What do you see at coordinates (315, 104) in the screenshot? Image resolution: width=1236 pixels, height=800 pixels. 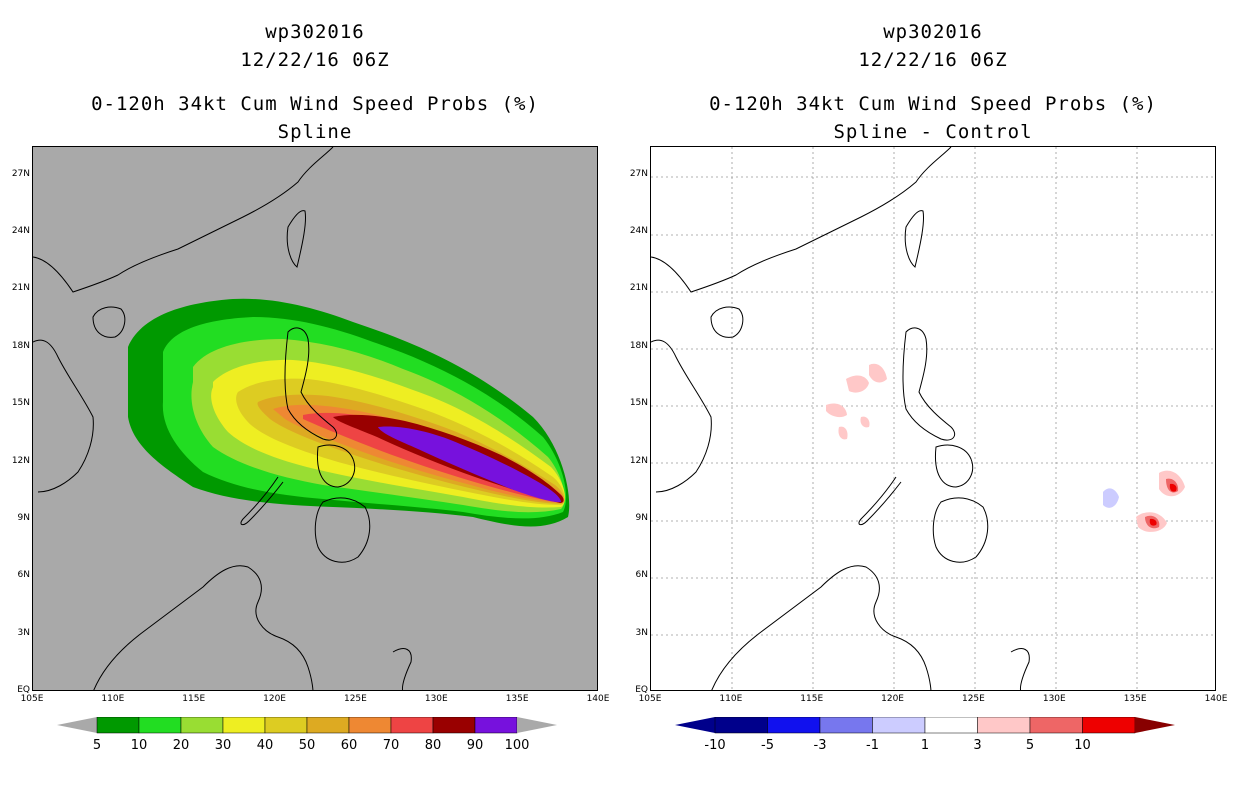 I see `left-title-product: 0-120h 34kt Cum Wind Speed Probs (%)` at bounding box center [315, 104].